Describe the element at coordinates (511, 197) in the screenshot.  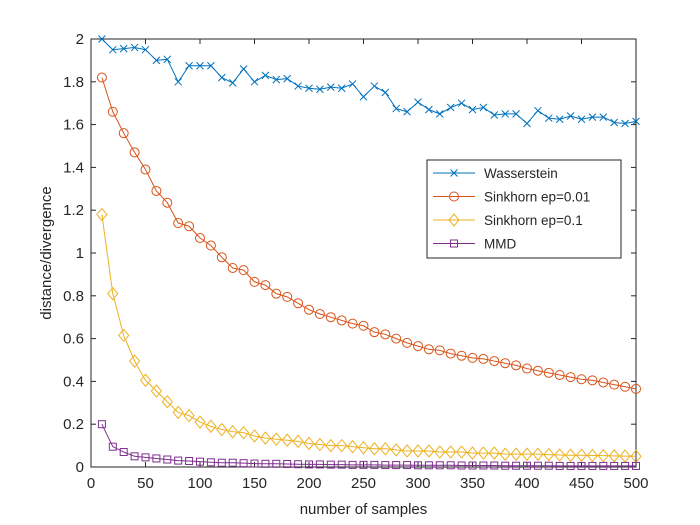
I see `legend-item: Sinkhorn ep=0.01` at that location.